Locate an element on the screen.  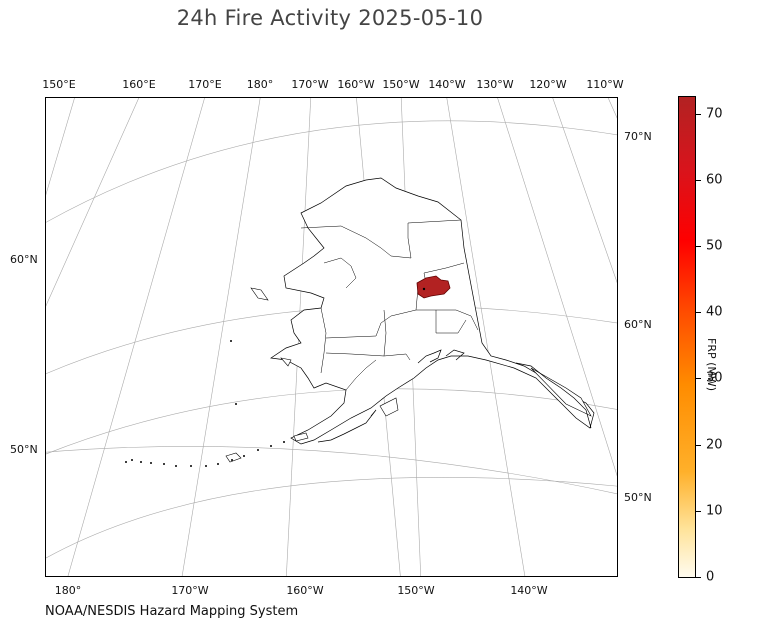
right-lat-label: 60°N is located at coordinates (638, 324).